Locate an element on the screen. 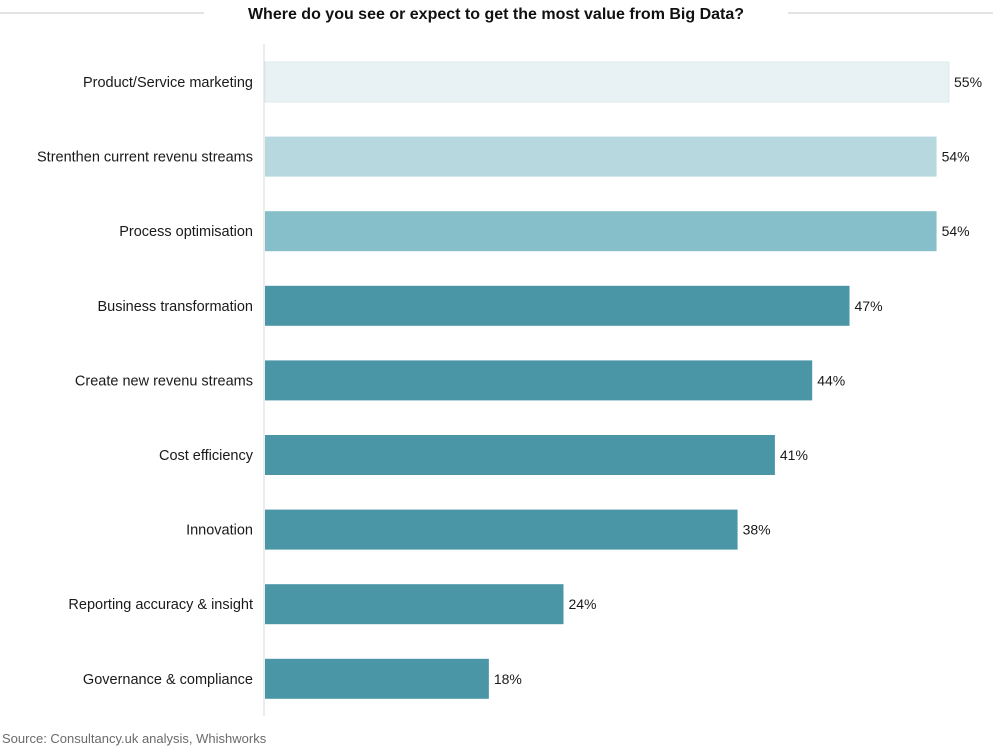  value-label-3: 54% is located at coordinates (956, 231).